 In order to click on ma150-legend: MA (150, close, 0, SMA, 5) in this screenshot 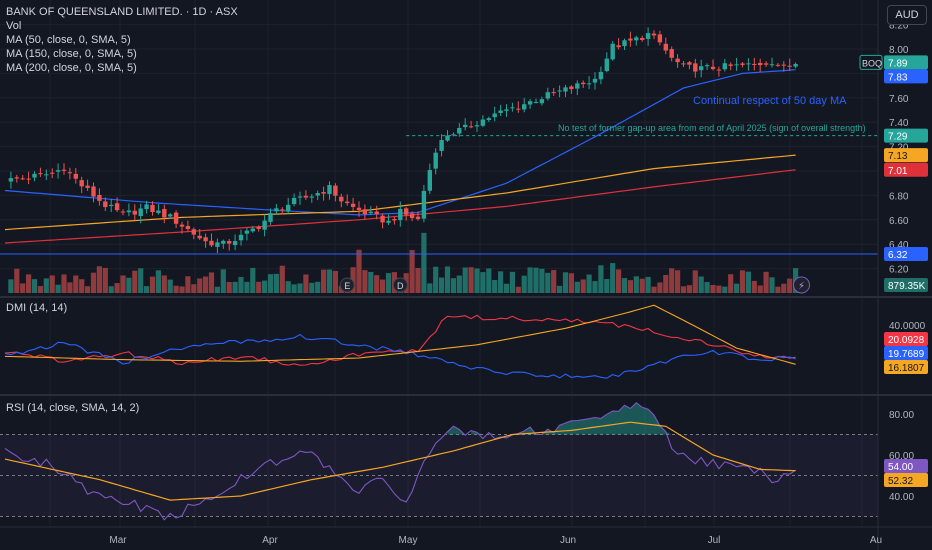, I will do `click(71, 54)`.